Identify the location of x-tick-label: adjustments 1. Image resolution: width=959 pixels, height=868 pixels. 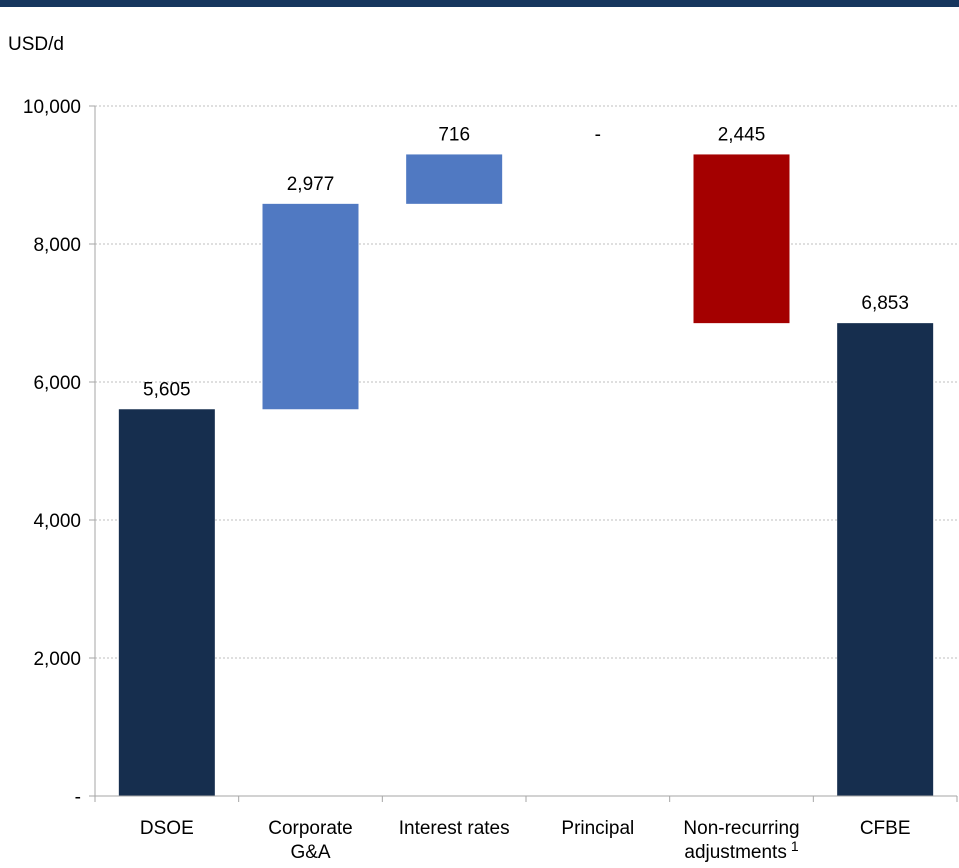
(741, 850).